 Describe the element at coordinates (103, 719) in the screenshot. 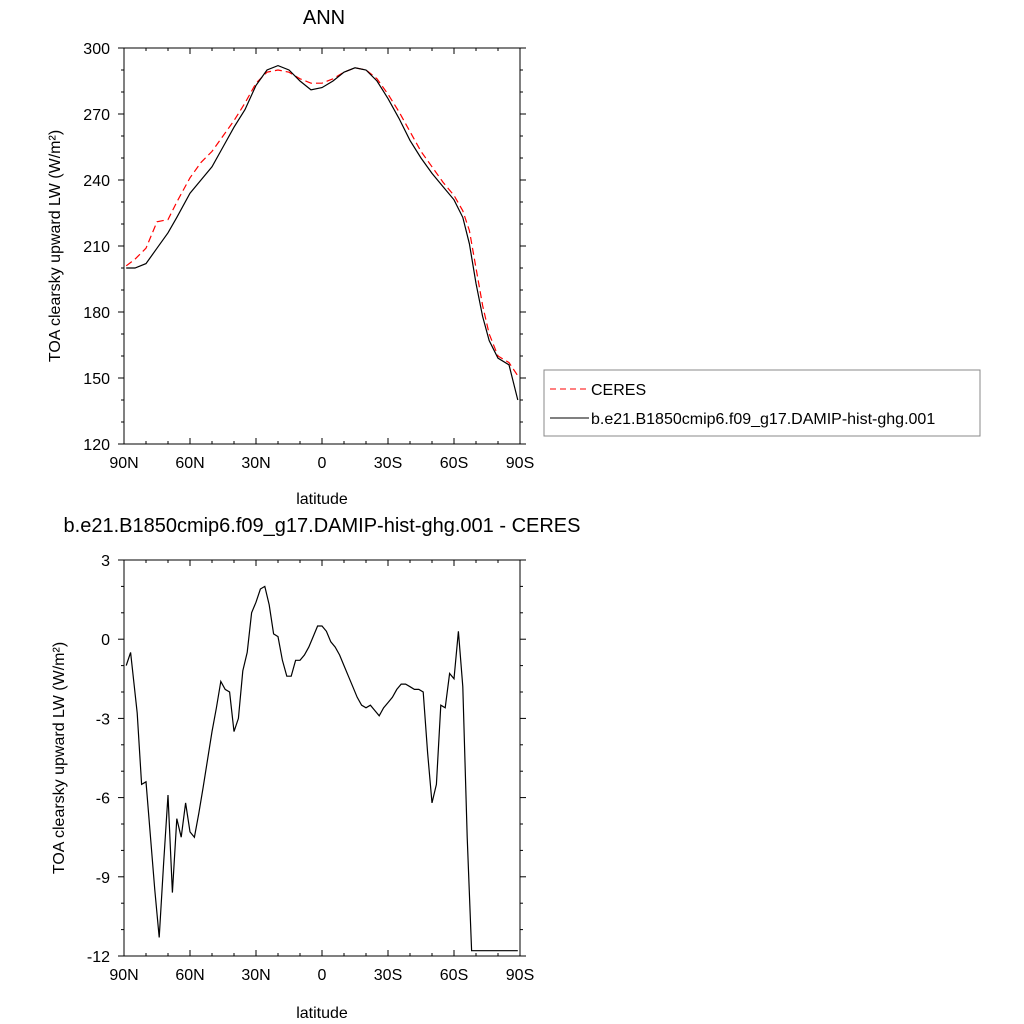

I see `bottom-y-tick-label: -3` at that location.